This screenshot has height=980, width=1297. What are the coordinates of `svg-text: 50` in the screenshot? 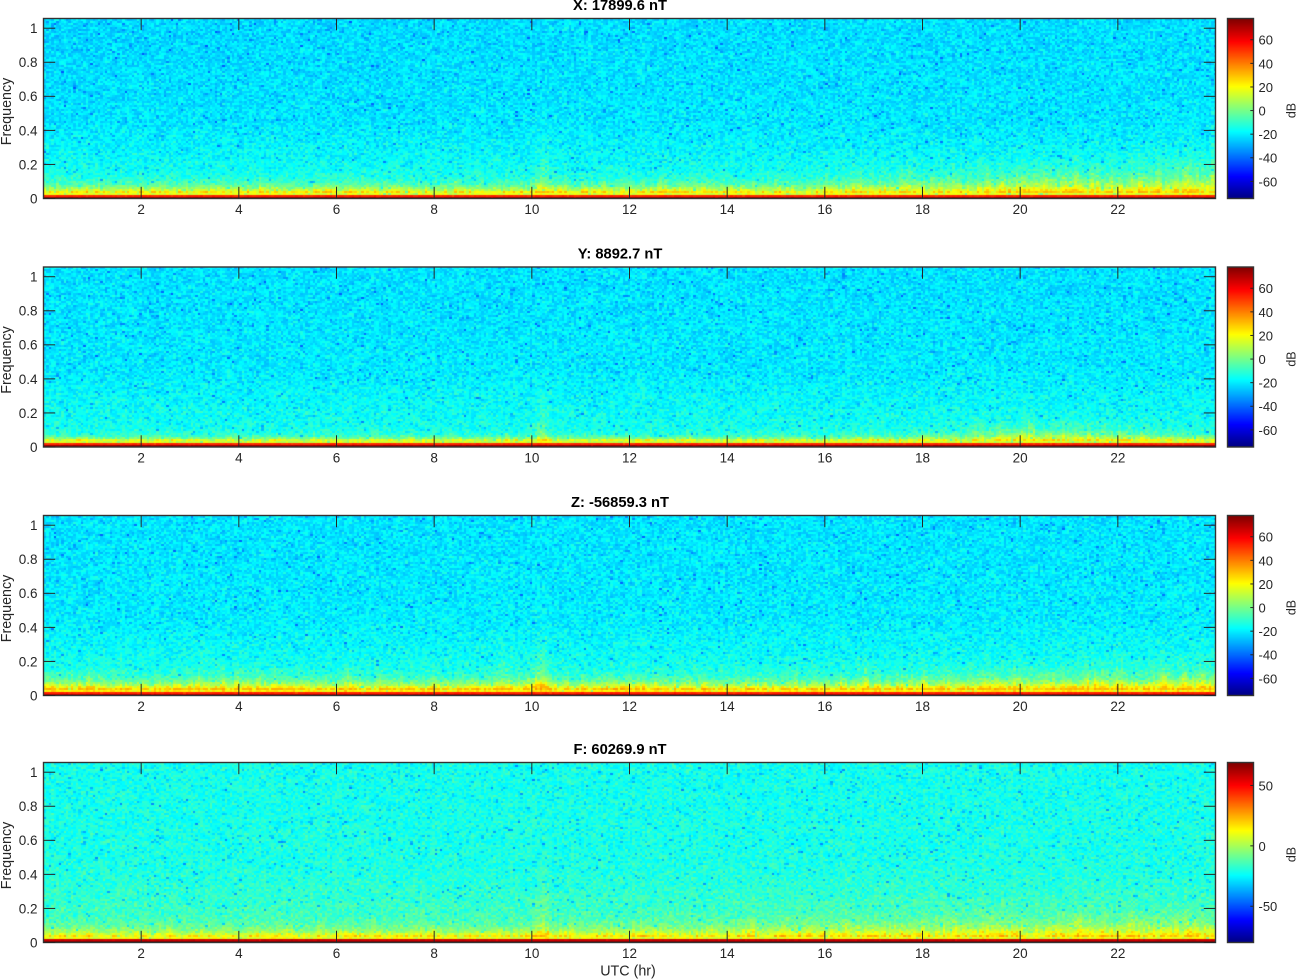 It's located at (1266, 785).